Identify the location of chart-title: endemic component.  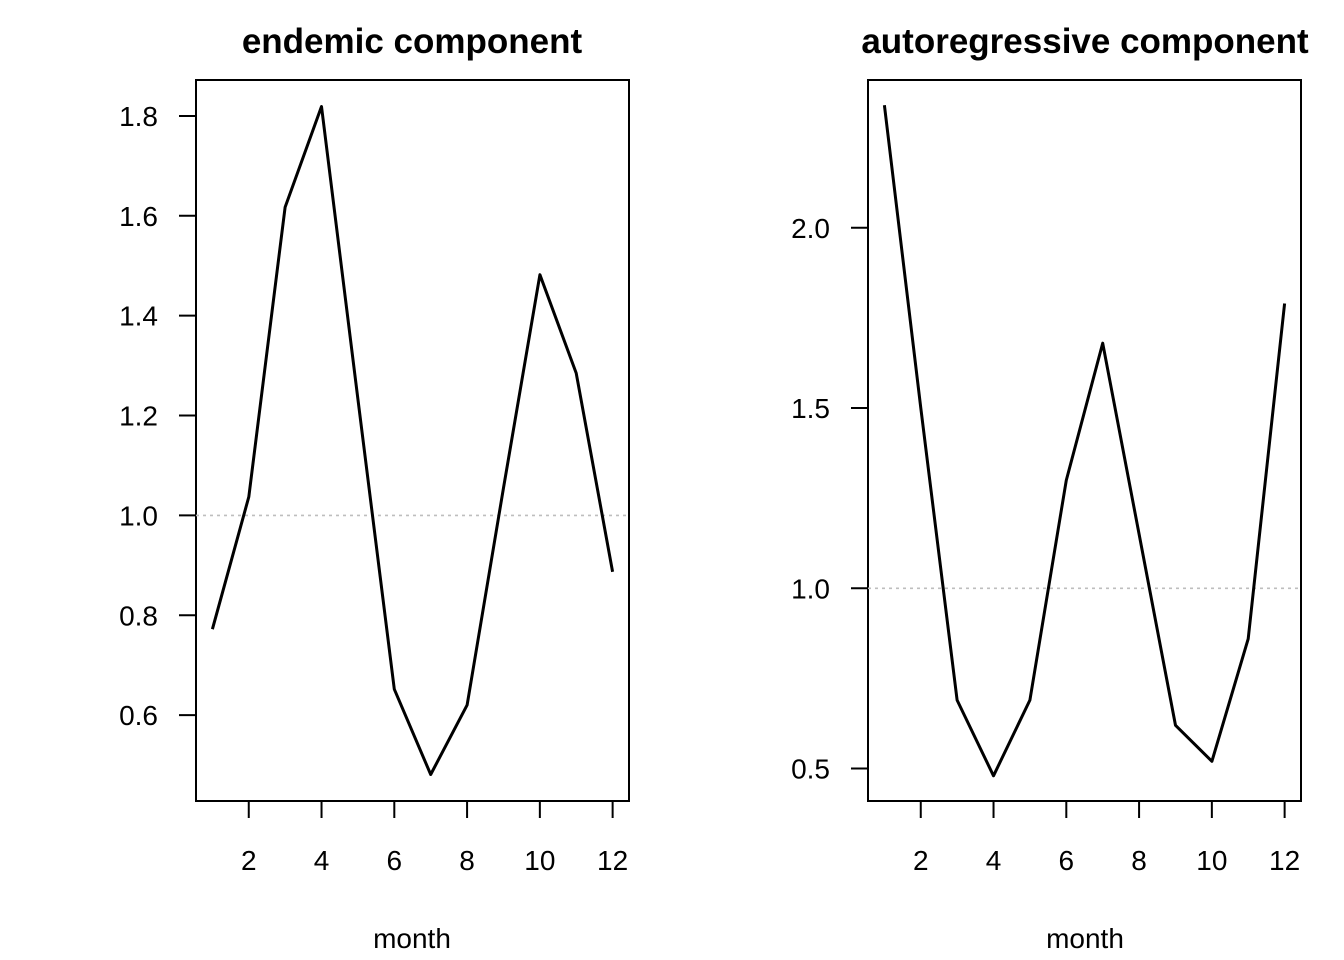
(412, 41).